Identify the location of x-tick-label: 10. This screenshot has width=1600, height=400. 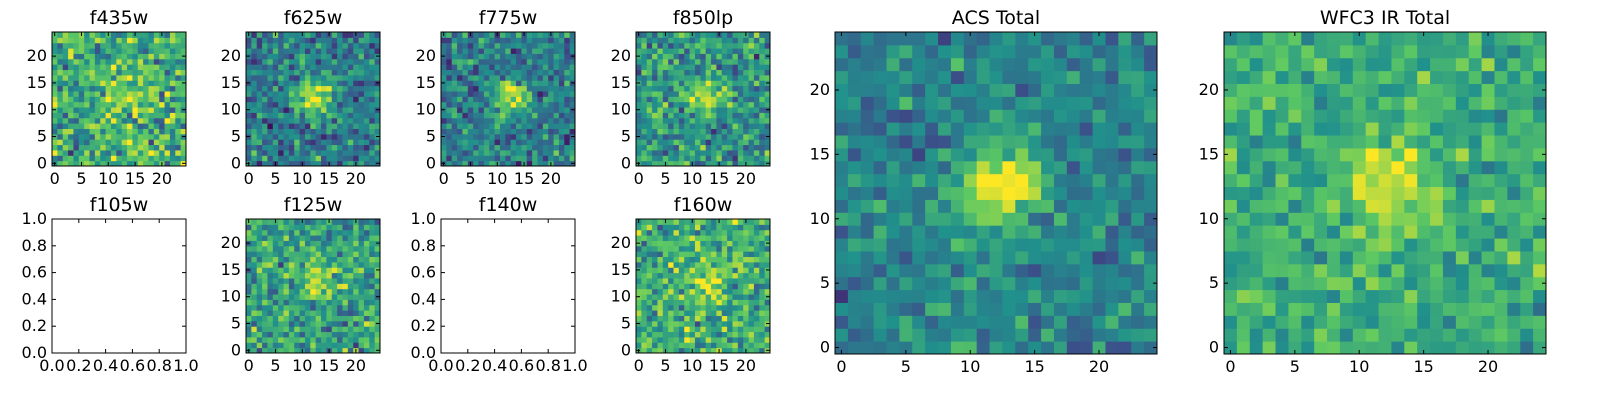
(302, 178).